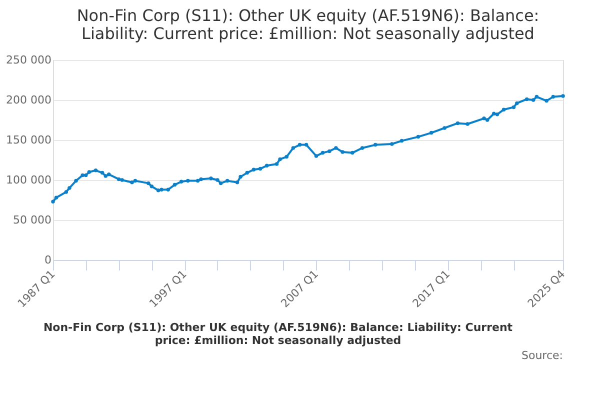 Image resolution: width=600 pixels, height=400 pixels. What do you see at coordinates (278, 334) in the screenshot?
I see `text: Non-Fin Corp (S11): Other UK equity (AF.519N6): Balance: Liability: Current price: £million: Not seasonally adjusted` at bounding box center [278, 334].